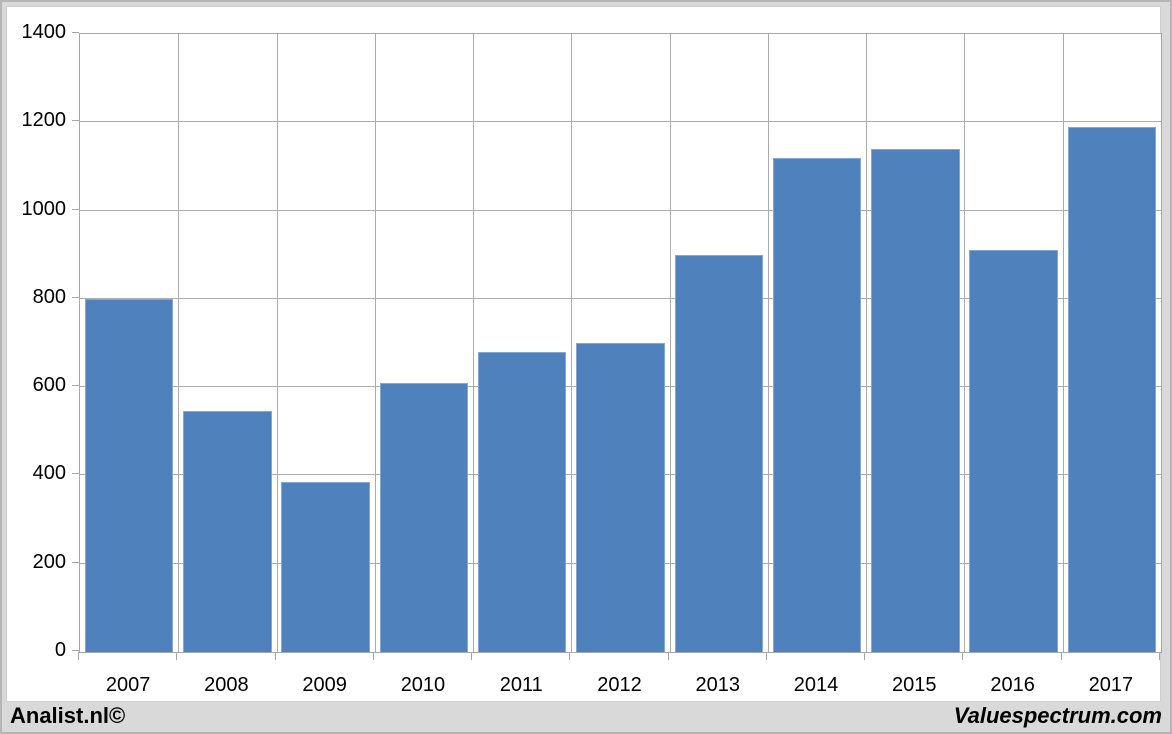 The width and height of the screenshot is (1172, 734). What do you see at coordinates (49, 296) in the screenshot?
I see `y-tick-label-800: 800` at bounding box center [49, 296].